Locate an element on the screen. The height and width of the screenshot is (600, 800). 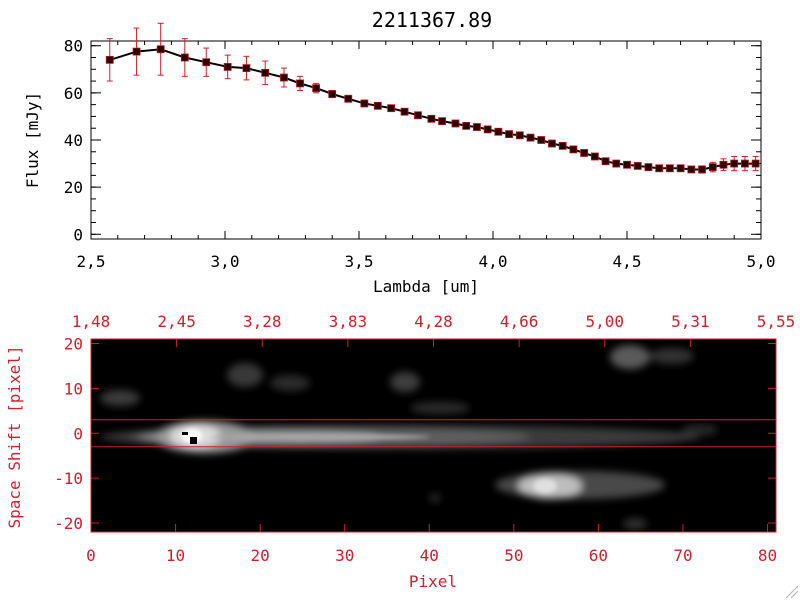
top-tick-label: 5,00 is located at coordinates (604, 321).